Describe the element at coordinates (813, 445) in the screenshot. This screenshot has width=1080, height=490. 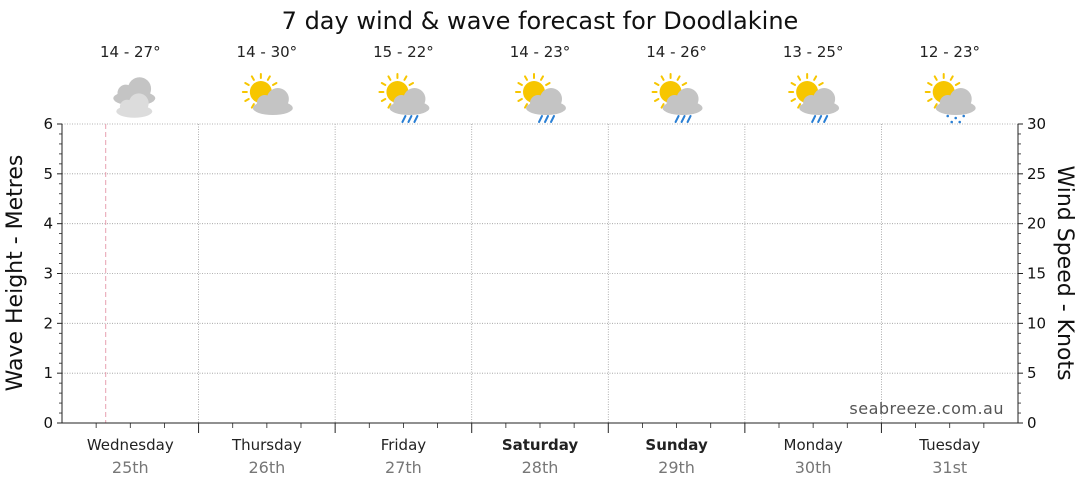
I see `day-label: Monday` at that location.